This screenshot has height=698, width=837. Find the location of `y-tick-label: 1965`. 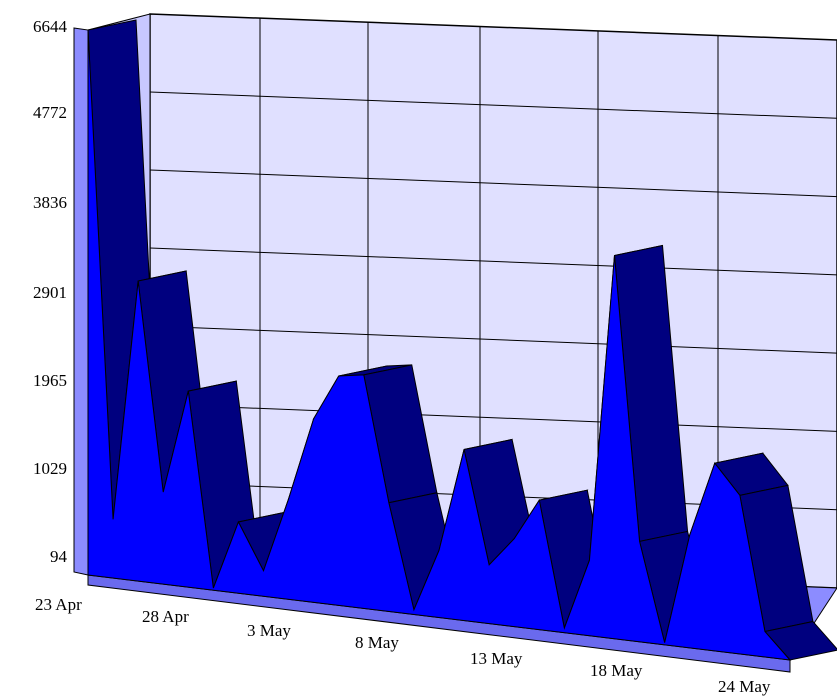

y-tick-label: 1965 is located at coordinates (50, 380).